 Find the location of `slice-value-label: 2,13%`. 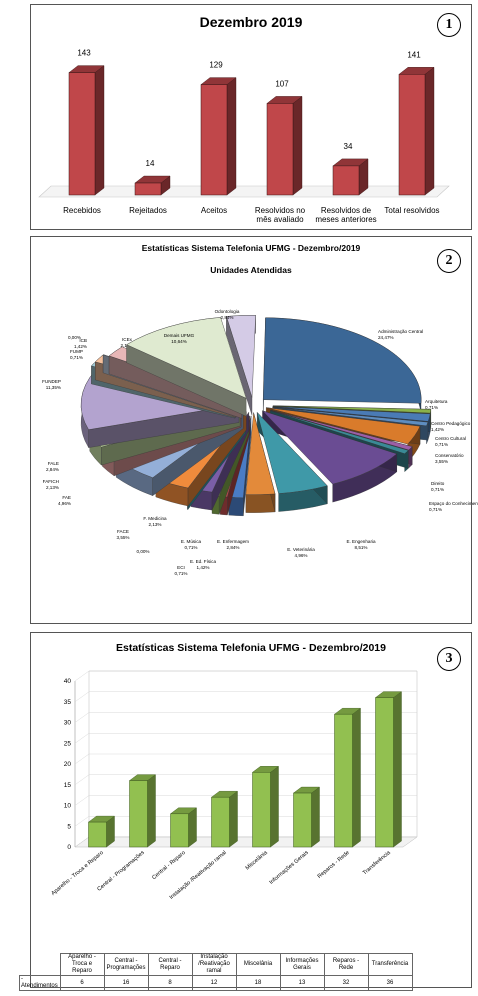

slice-value-label: 2,13% is located at coordinates (52, 487).